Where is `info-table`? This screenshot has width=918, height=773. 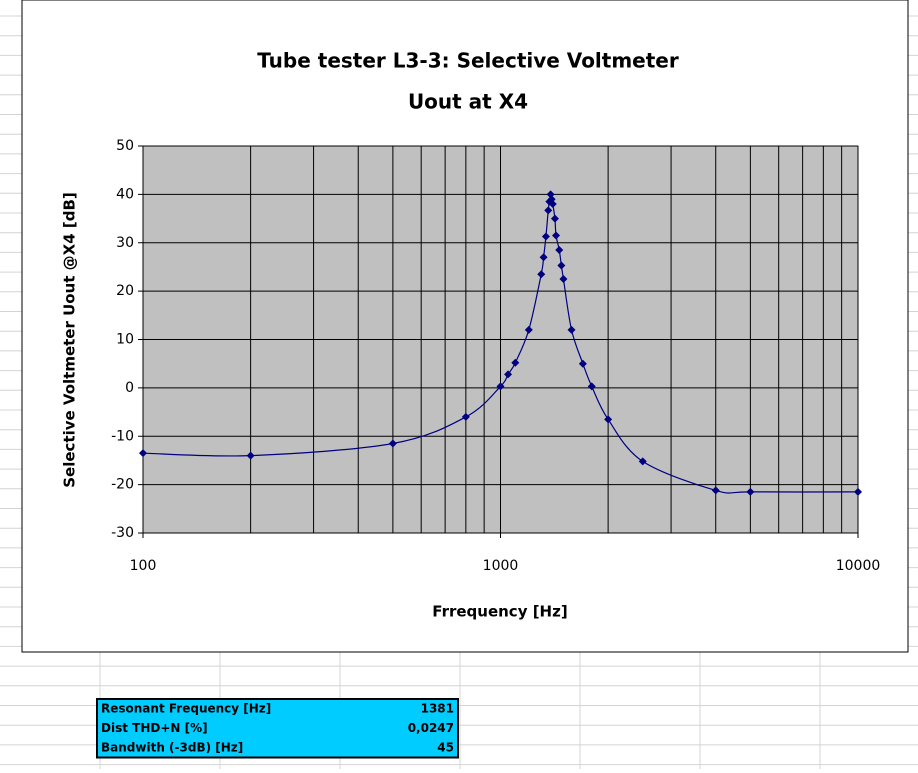
info-table is located at coordinates (277, 728).